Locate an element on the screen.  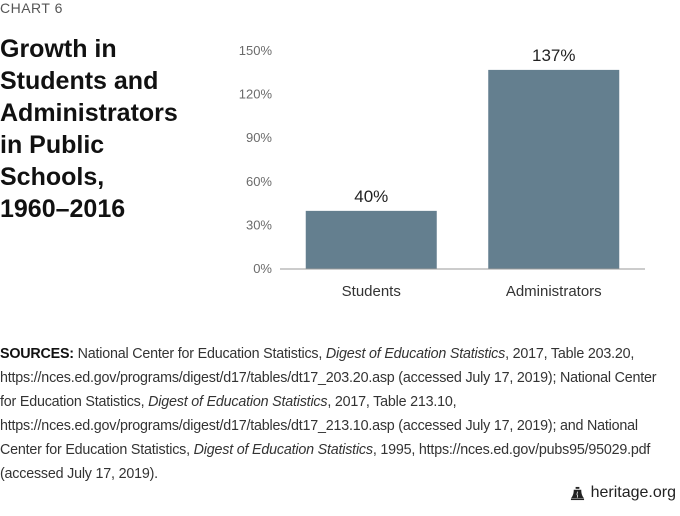
title-line: Administrators is located at coordinates (89, 113).